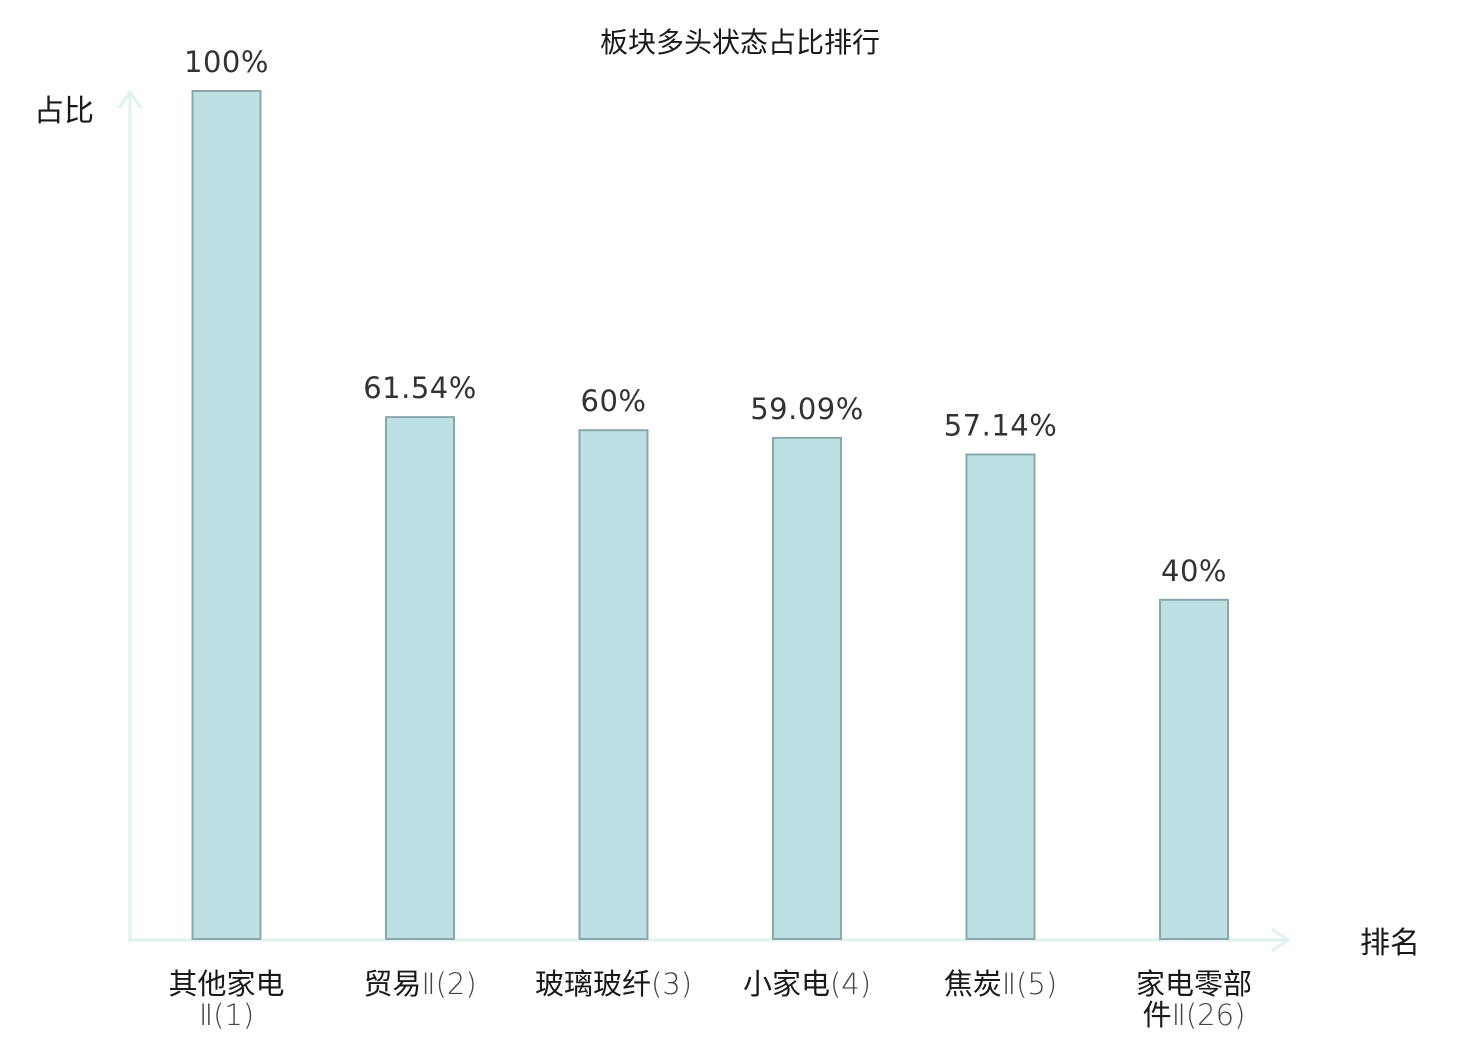 The image size is (1480, 1040). Describe the element at coordinates (1281, 940) in the screenshot. I see `x-axis-arrow` at that location.